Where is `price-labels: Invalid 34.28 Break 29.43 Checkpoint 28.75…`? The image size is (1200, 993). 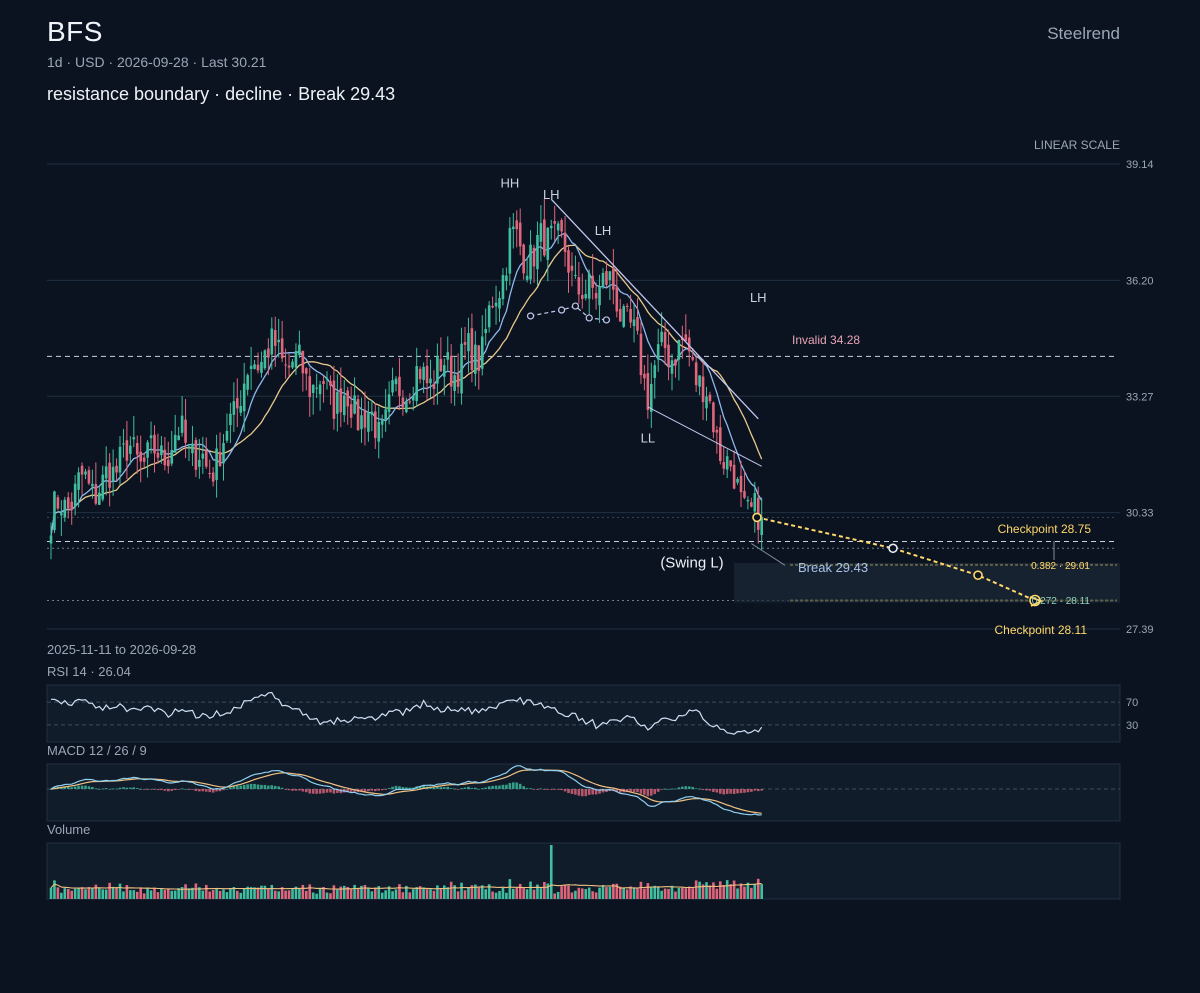
price-labels: Invalid 34.28 Break 29.43 Checkpoint 28.75… is located at coordinates (941, 485).